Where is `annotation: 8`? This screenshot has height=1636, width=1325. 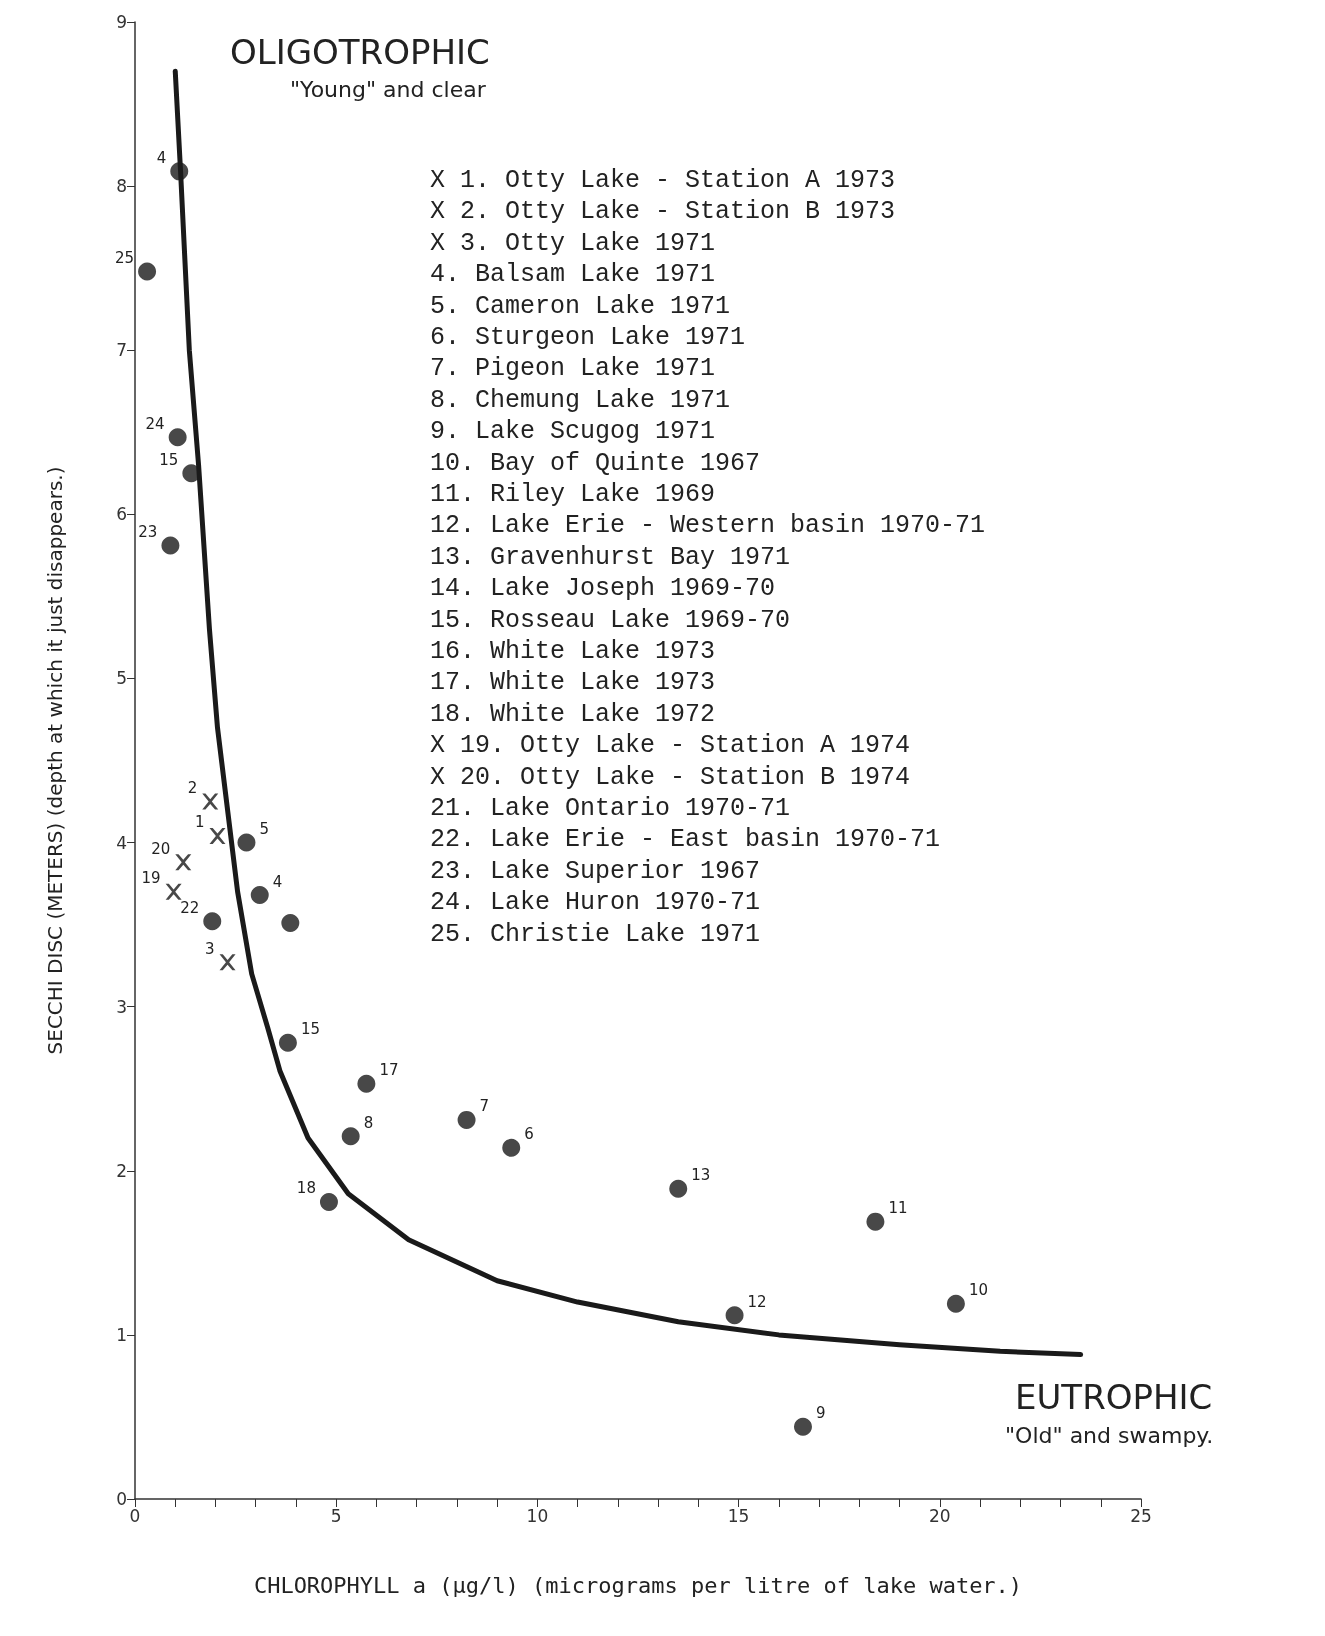
annotation: 8 is located at coordinates (368, 1122).